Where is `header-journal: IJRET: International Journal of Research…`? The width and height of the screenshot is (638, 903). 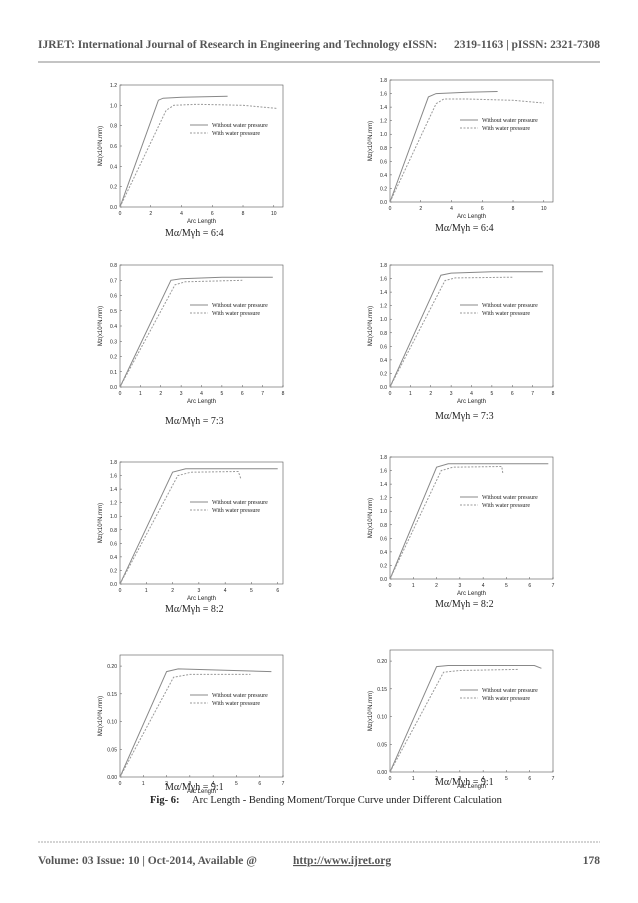 header-journal: IJRET: International Journal of Research… is located at coordinates (237, 45).